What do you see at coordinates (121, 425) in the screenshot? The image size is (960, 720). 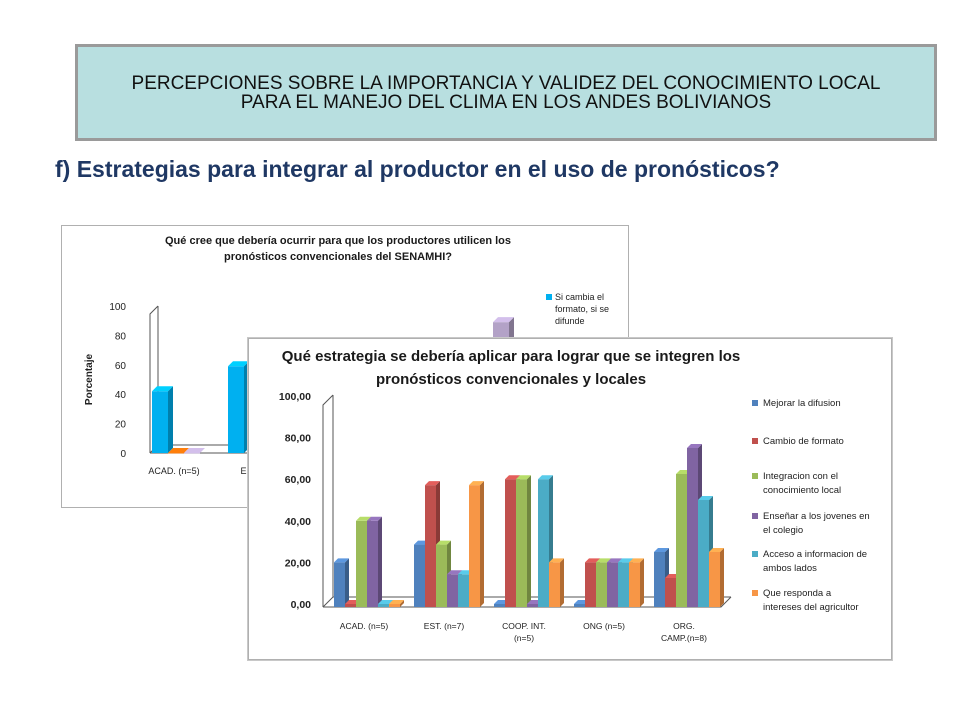 I see `chart1-ytick: 20` at bounding box center [121, 425].